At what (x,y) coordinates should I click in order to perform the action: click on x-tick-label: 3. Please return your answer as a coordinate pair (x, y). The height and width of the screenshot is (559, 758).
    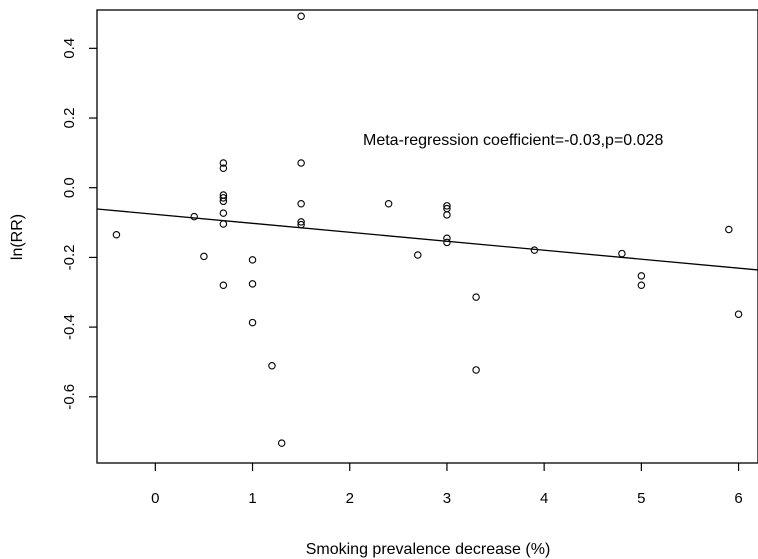
    Looking at the image, I should click on (447, 498).